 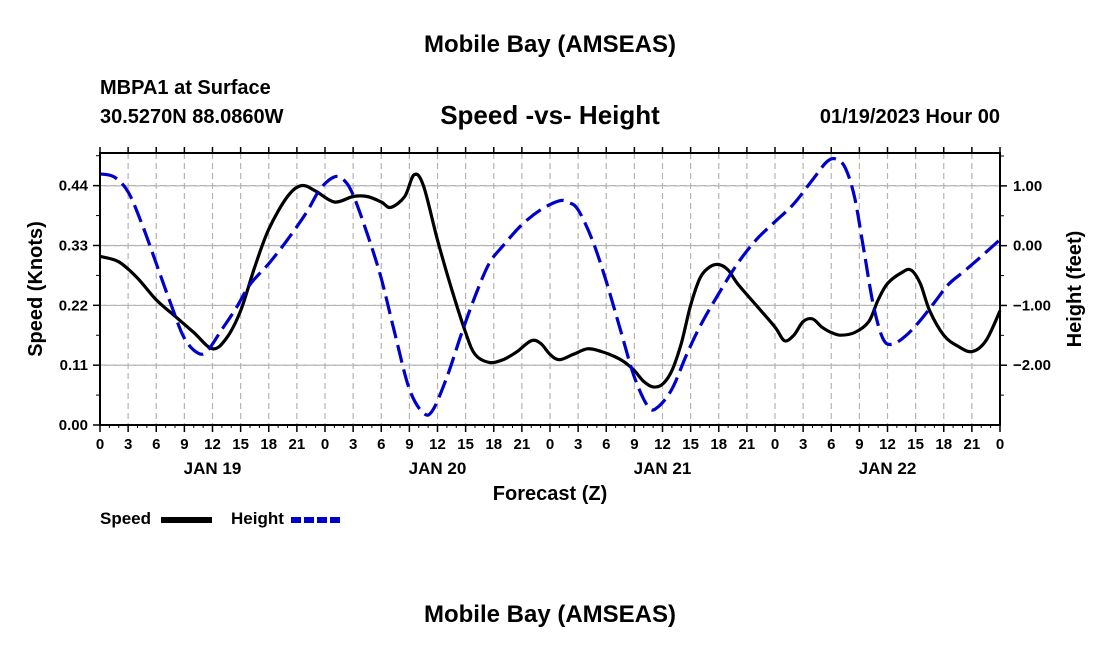 I want to click on legend-height-label: Height, so click(x=257, y=518).